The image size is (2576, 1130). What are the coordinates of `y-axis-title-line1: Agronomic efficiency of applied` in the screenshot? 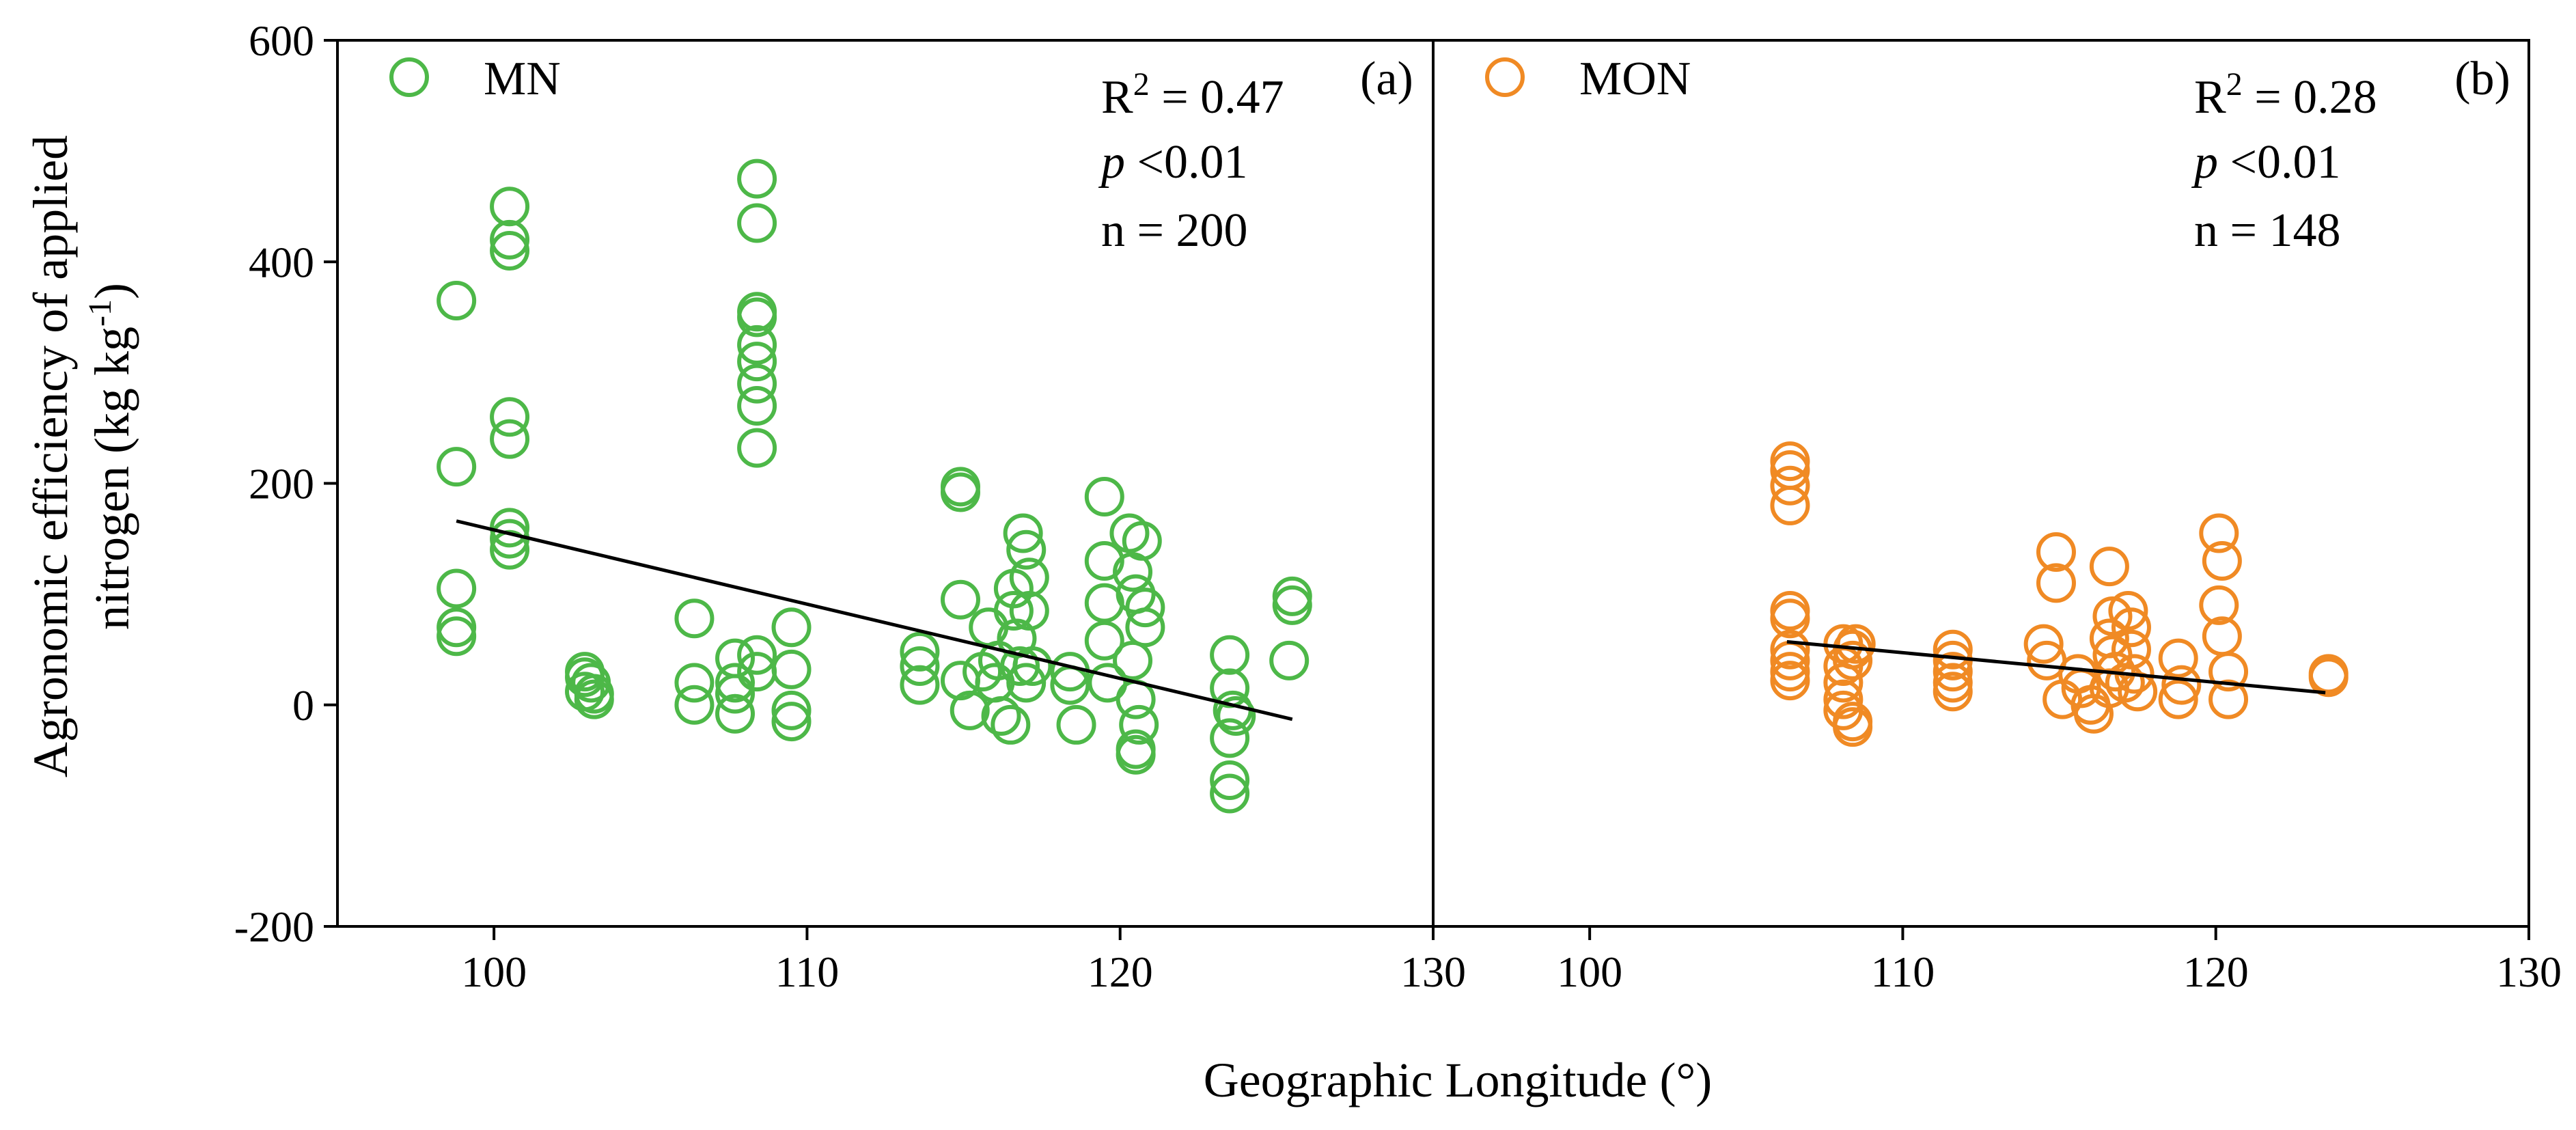 It's located at (51, 456).